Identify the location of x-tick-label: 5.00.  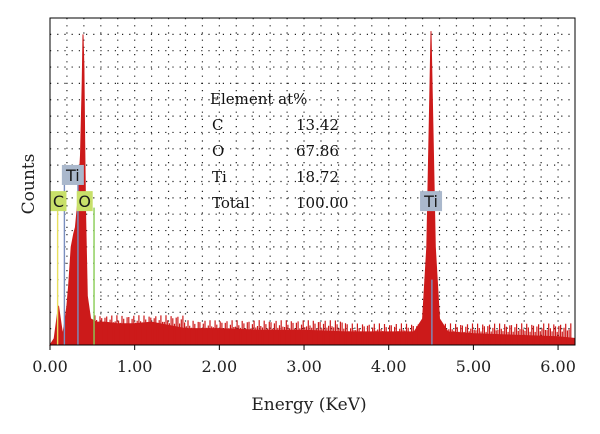
(474, 366).